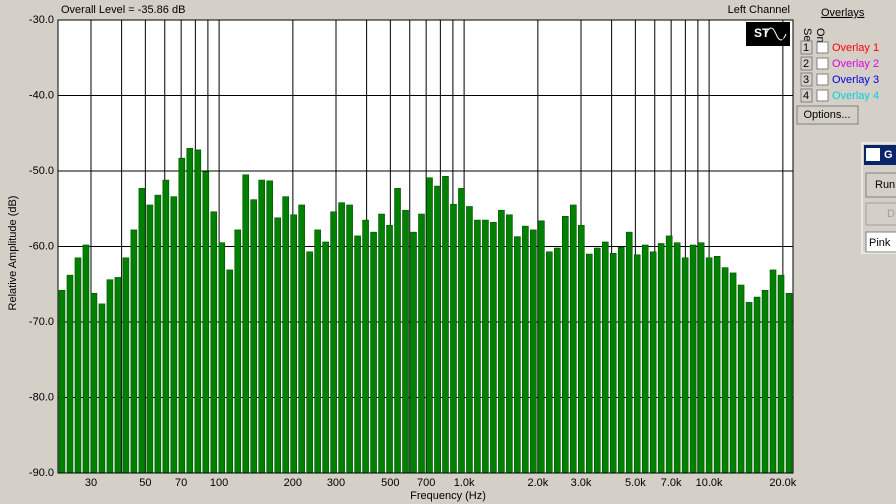  Describe the element at coordinates (537, 483) in the screenshot. I see `x-tick-label: 2.0k` at that location.